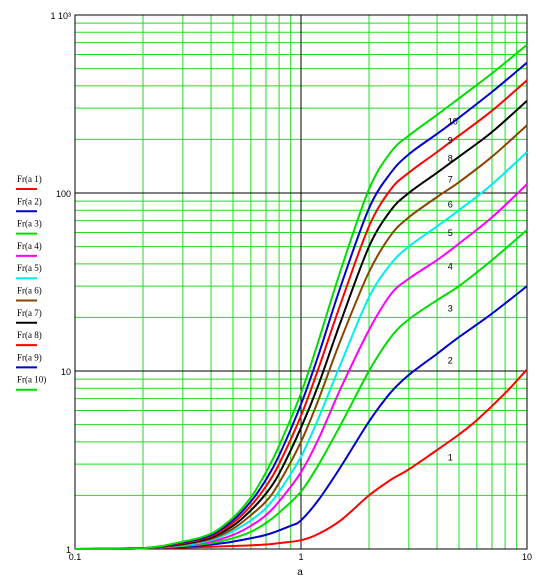  What do you see at coordinates (29, 179) in the screenshot?
I see `legend-label: Fr(a 1)` at bounding box center [29, 179].